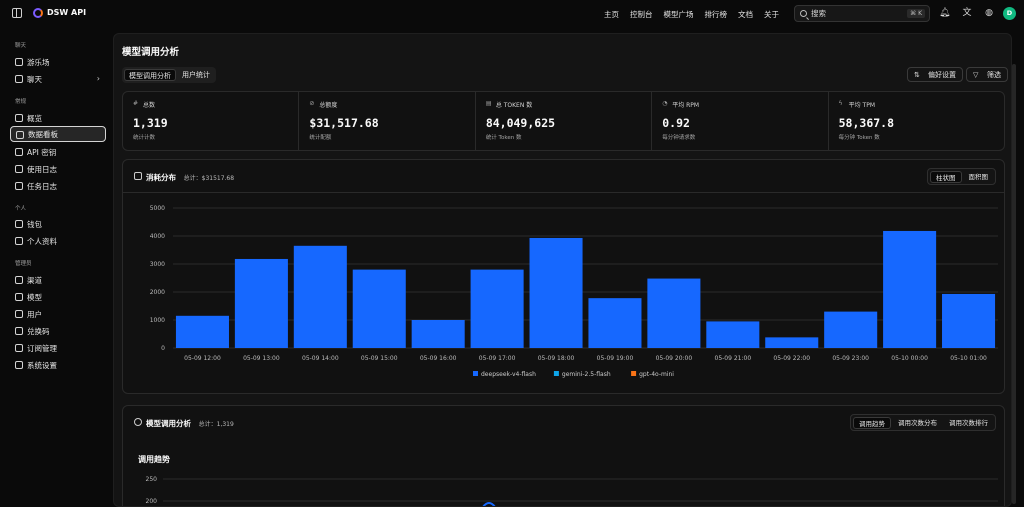 This screenshot has height=507, width=1024. I want to click on sidebar-section-admin: 管理员, so click(23, 264).